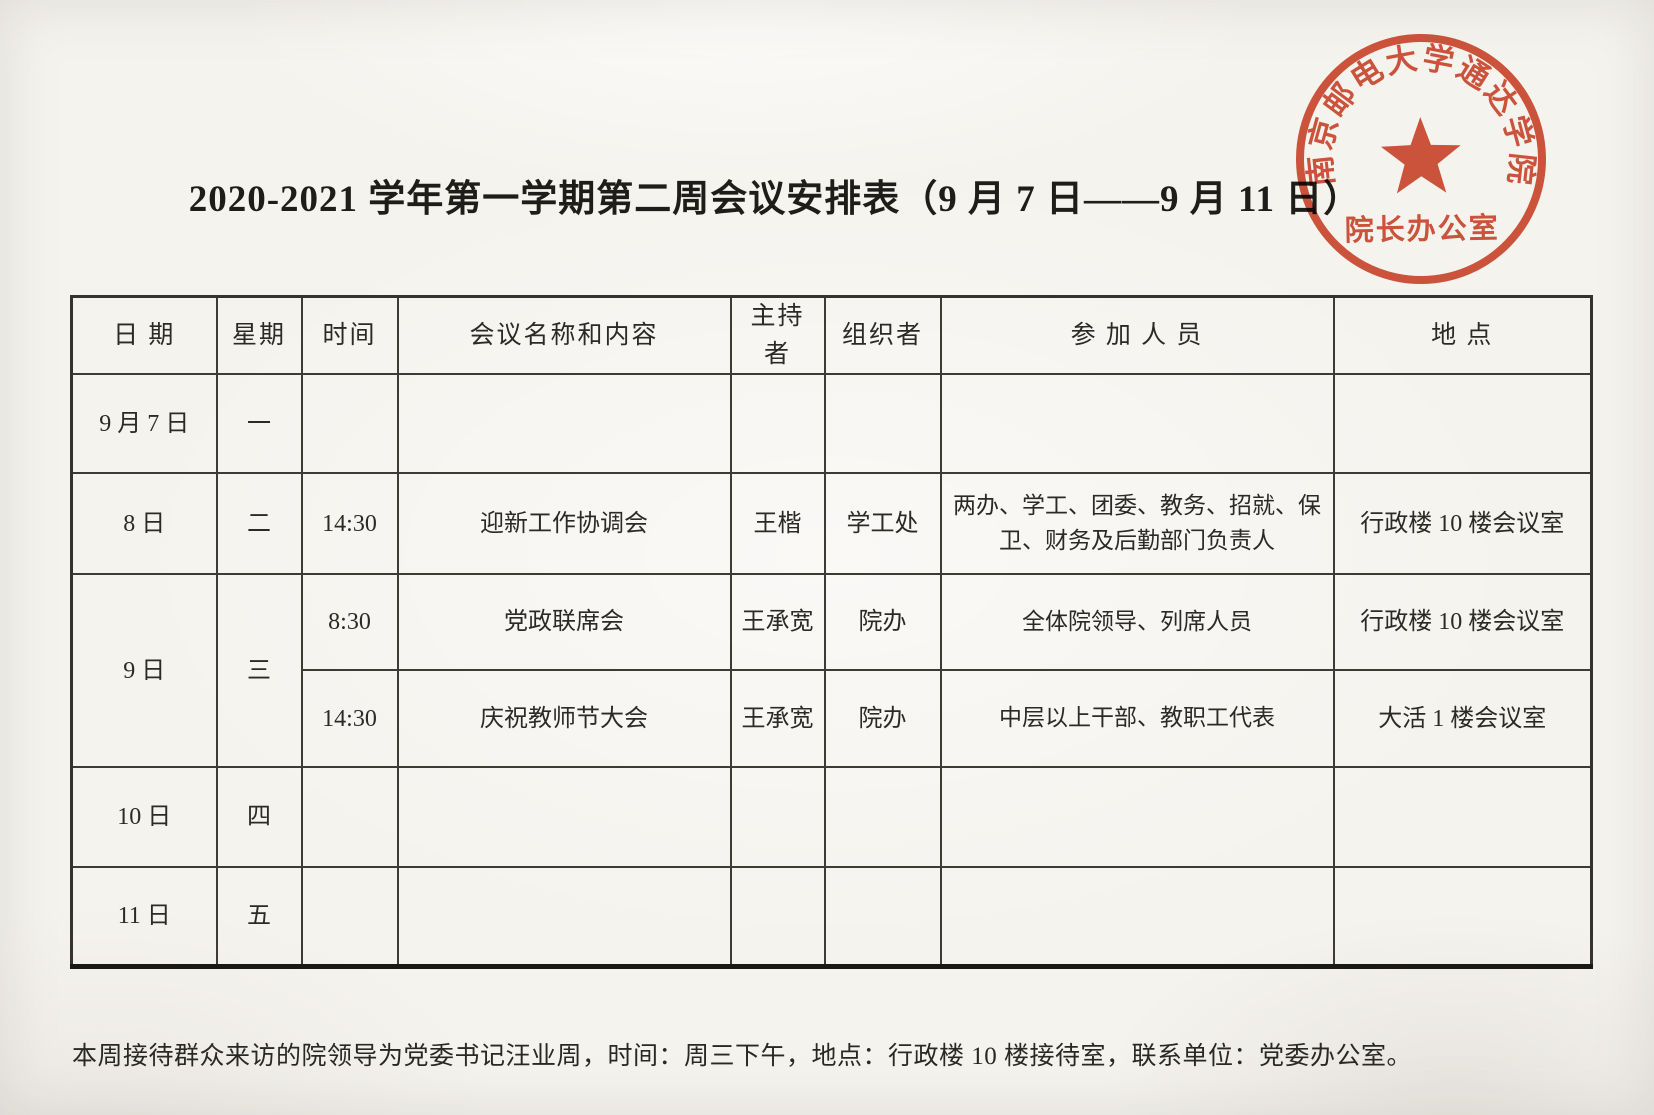  What do you see at coordinates (259, 817) in the screenshot?
I see `cell-weekday: 四` at bounding box center [259, 817].